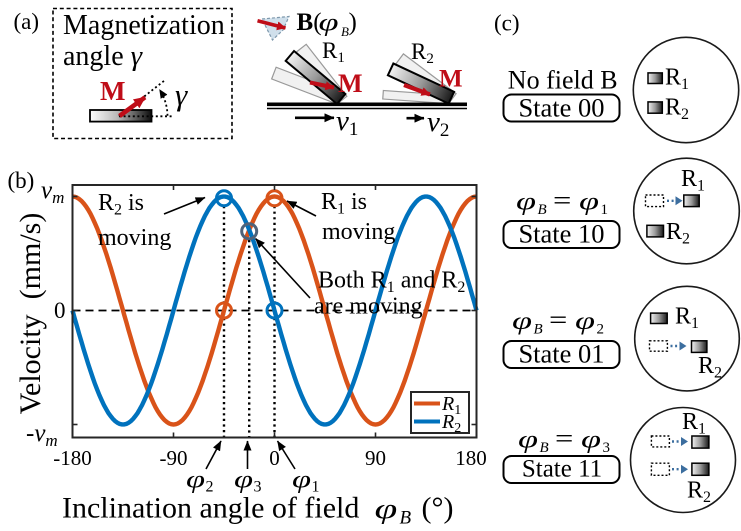 The image size is (741, 531). I want to click on svg-text: (c), so click(507, 23).